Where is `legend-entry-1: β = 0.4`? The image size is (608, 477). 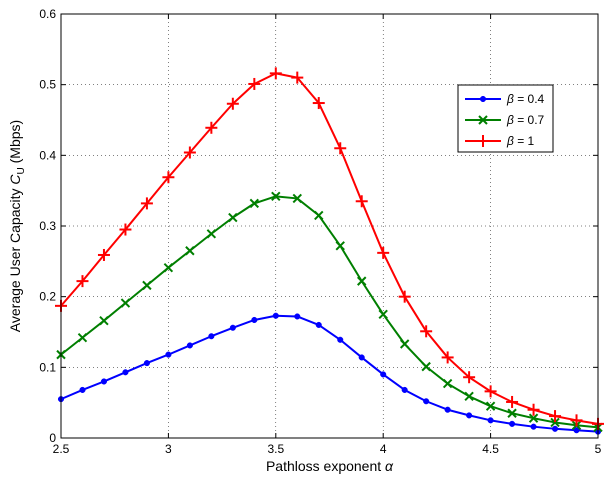
legend-entry-1: β = 0.4 is located at coordinates (505, 99).